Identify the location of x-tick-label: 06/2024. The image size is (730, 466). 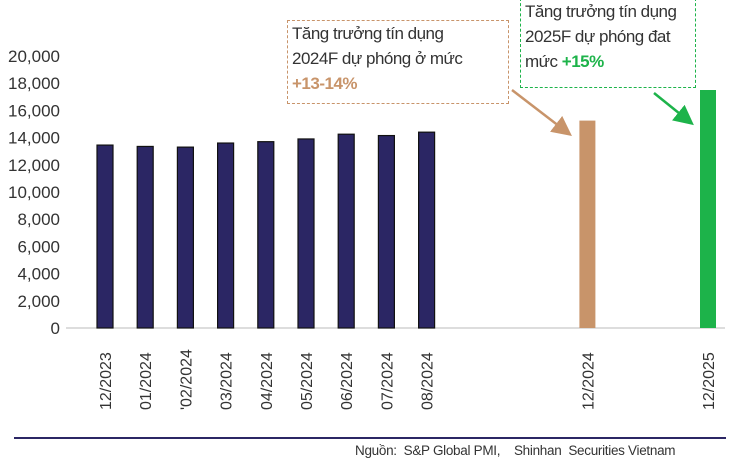
(347, 381).